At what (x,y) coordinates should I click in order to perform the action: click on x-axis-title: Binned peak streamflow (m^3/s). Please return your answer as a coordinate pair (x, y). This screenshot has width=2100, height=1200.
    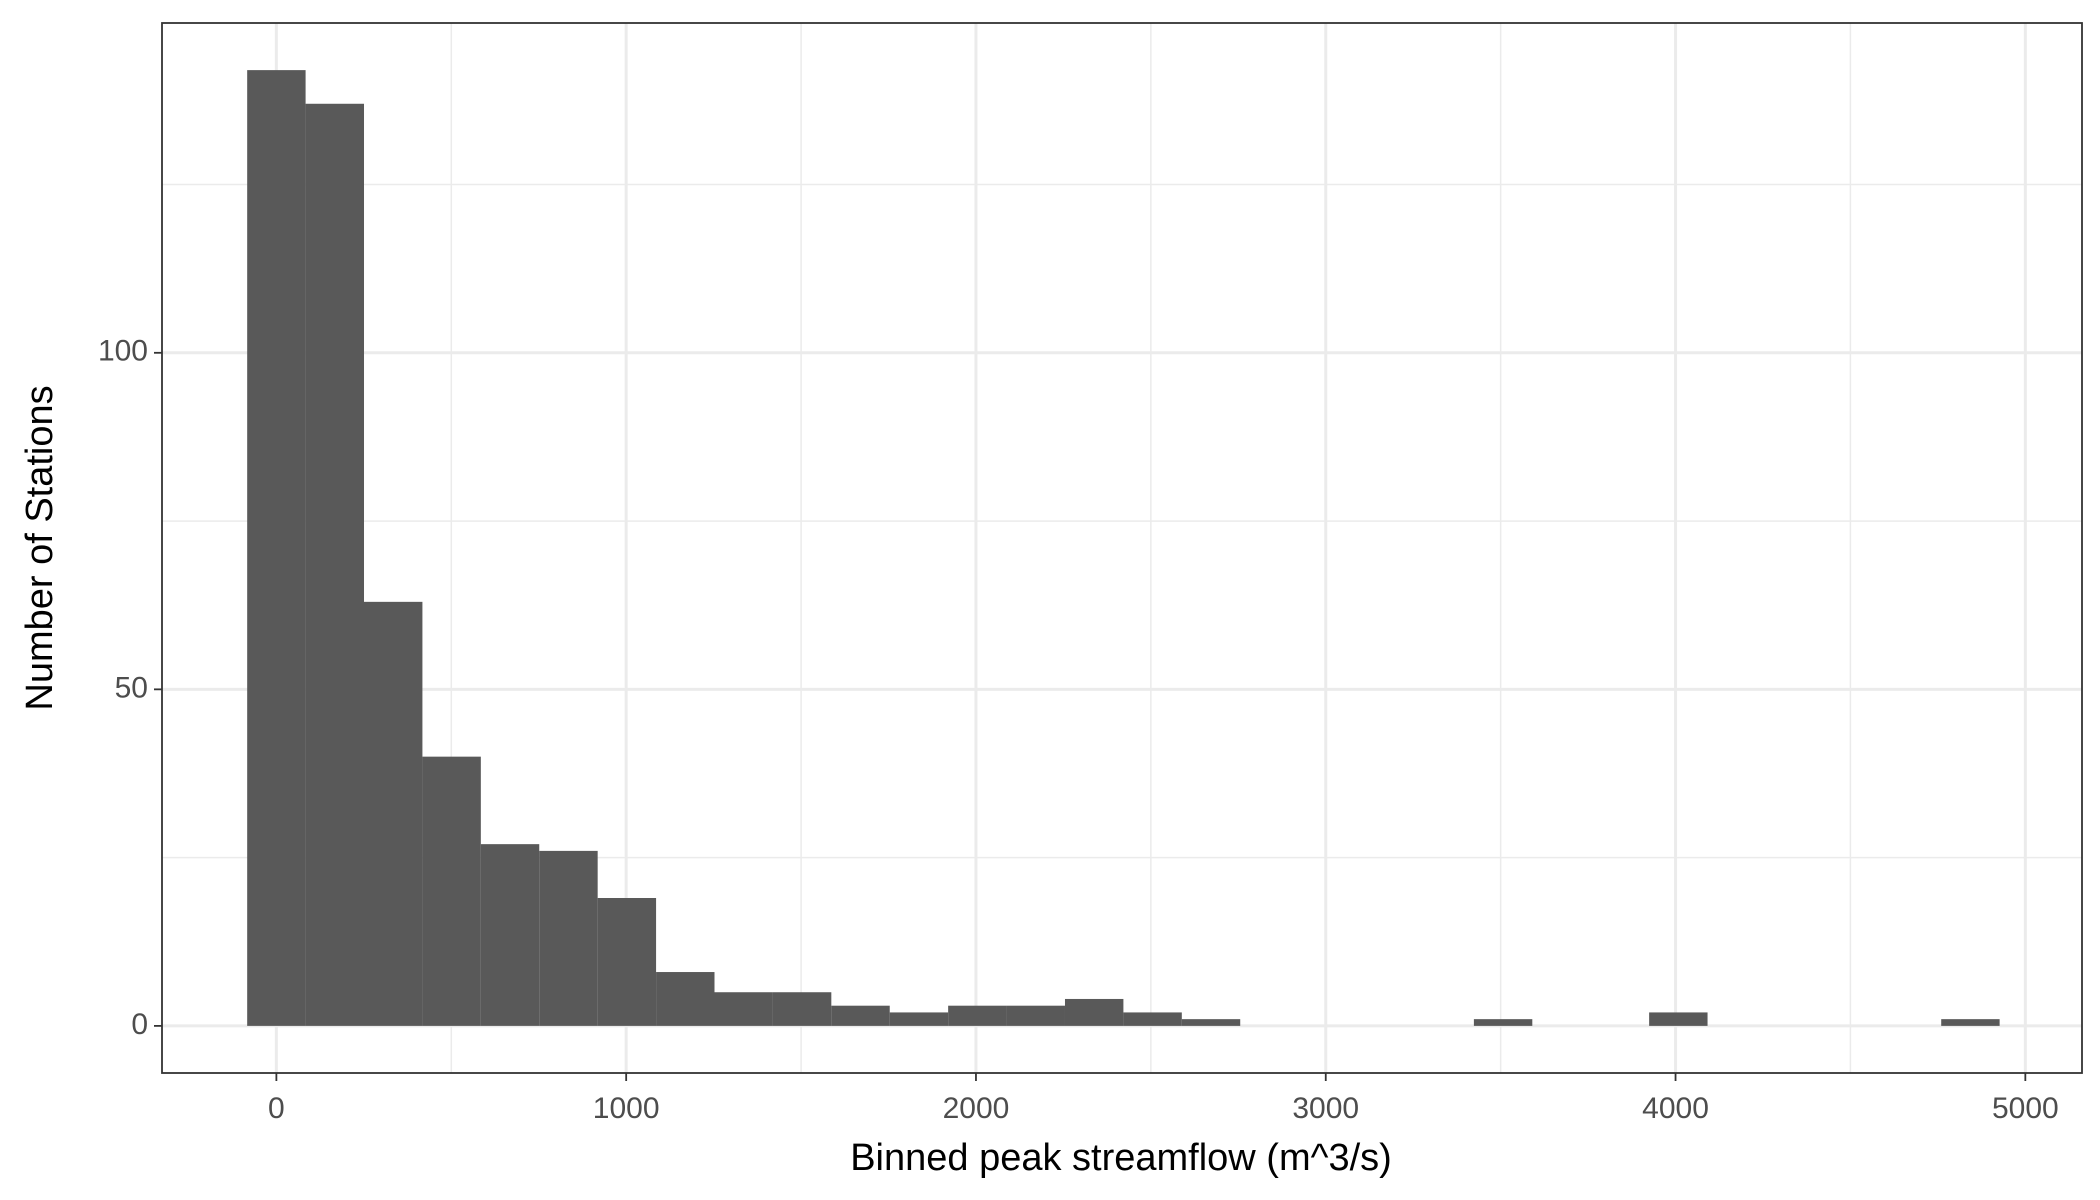
    Looking at the image, I should click on (1121, 1158).